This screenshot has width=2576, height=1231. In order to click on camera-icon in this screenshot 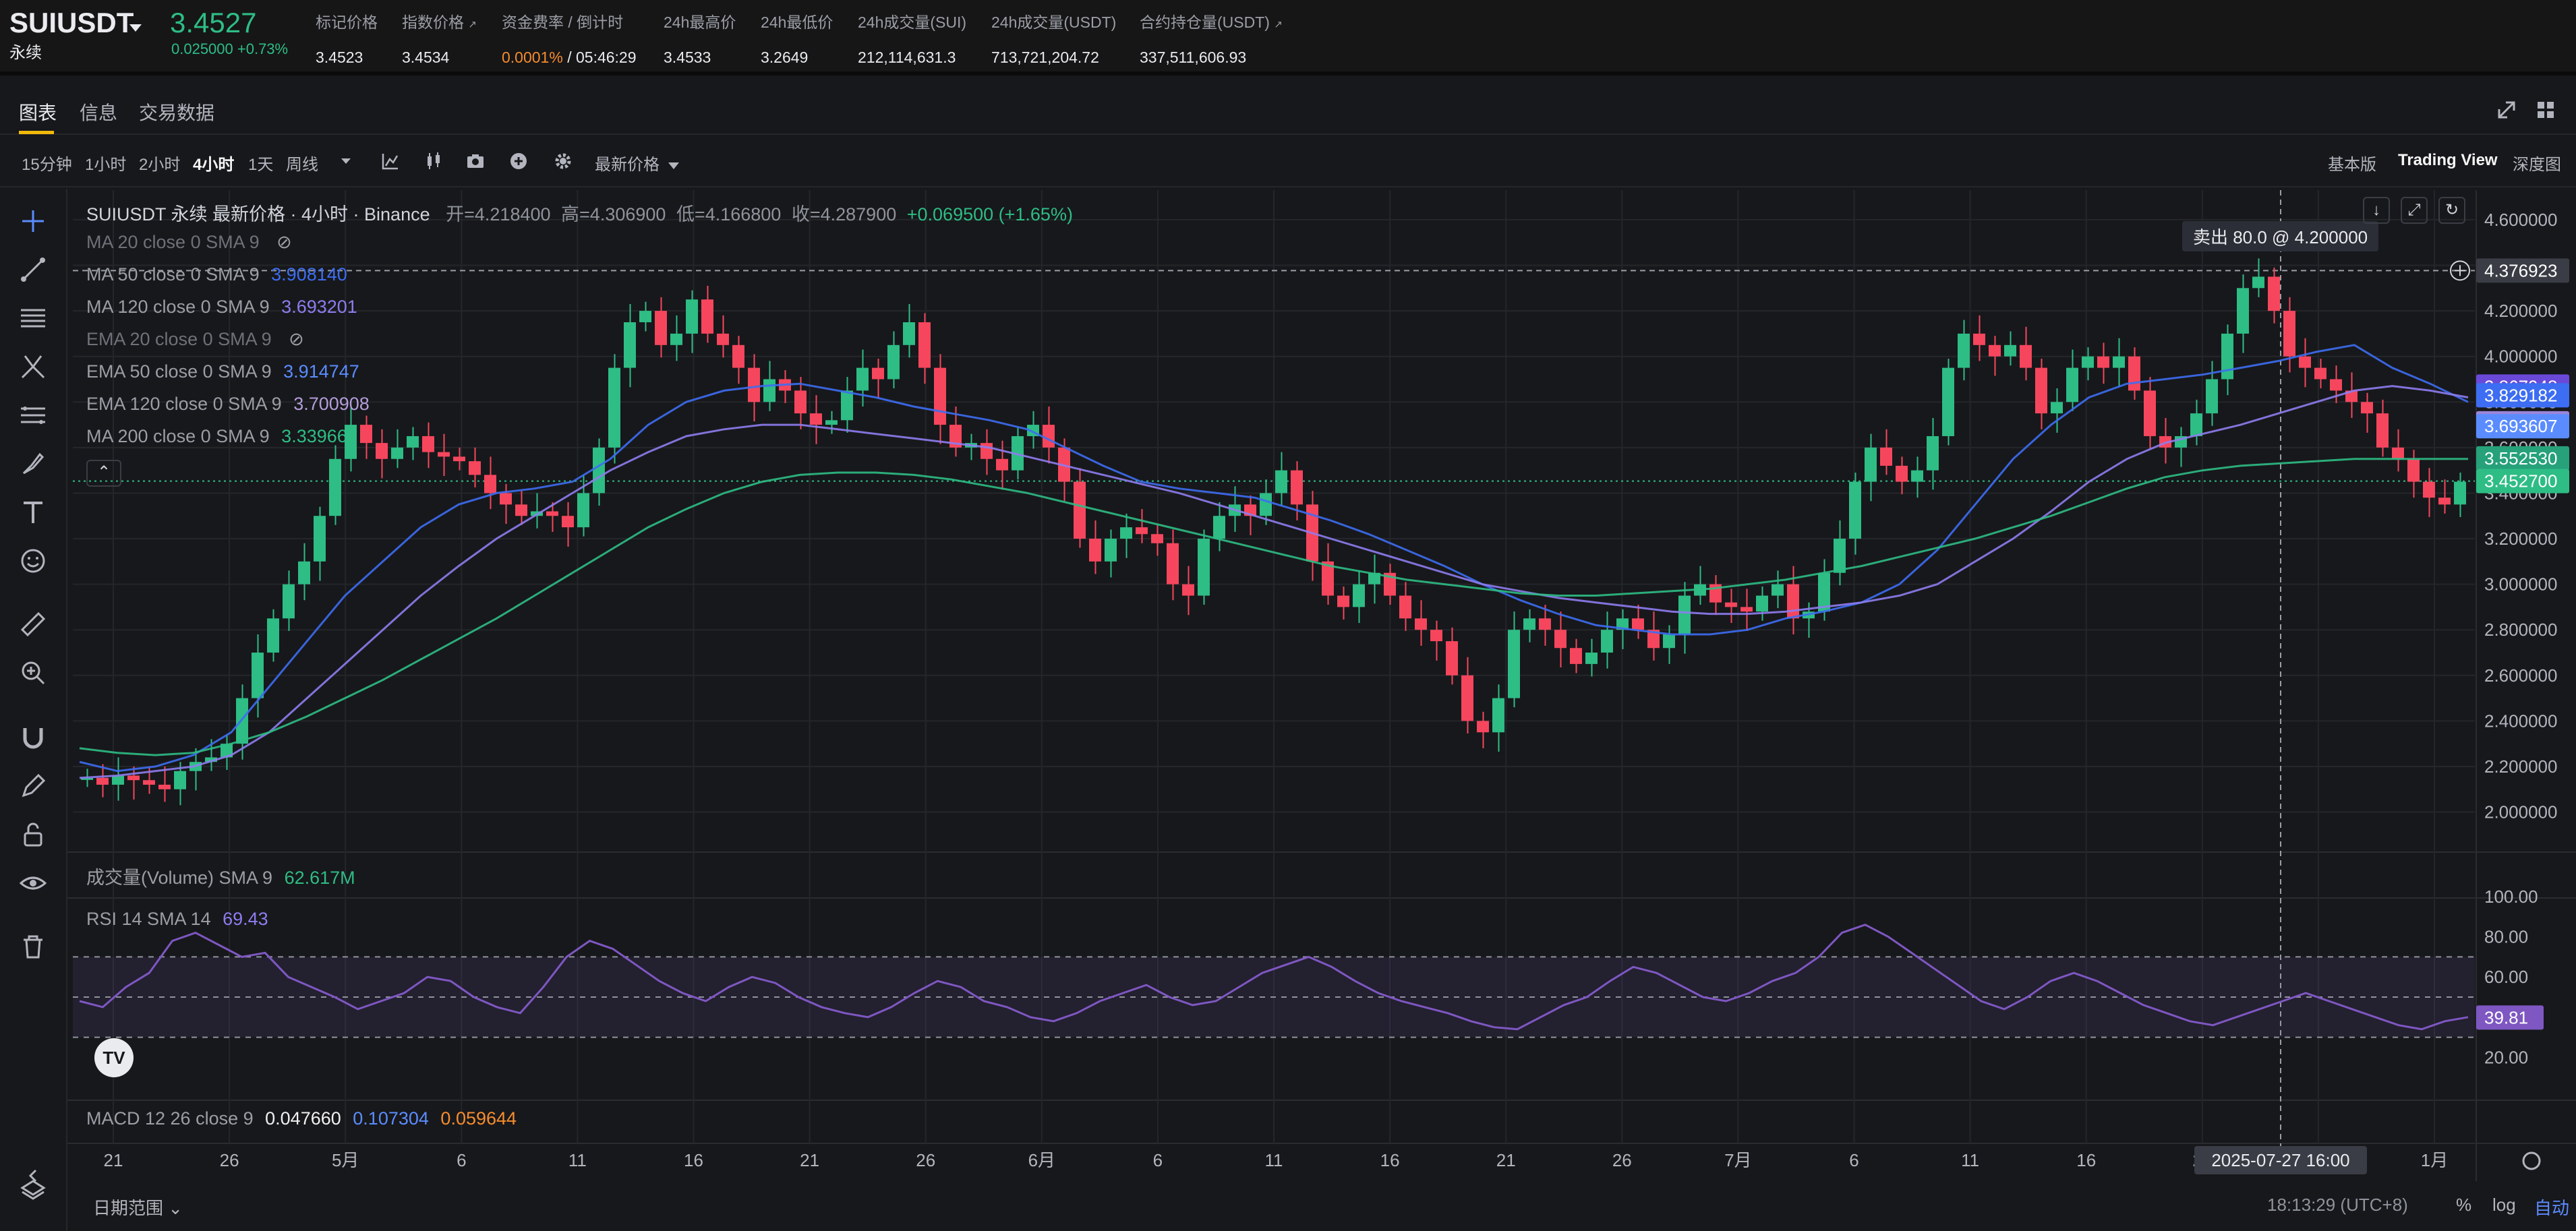, I will do `click(475, 161)`.